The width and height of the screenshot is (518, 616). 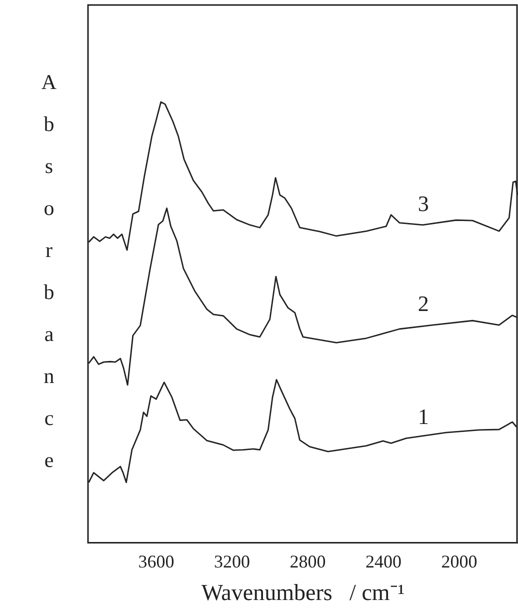 I want to click on x-tick-label: 3200, so click(x=232, y=561).